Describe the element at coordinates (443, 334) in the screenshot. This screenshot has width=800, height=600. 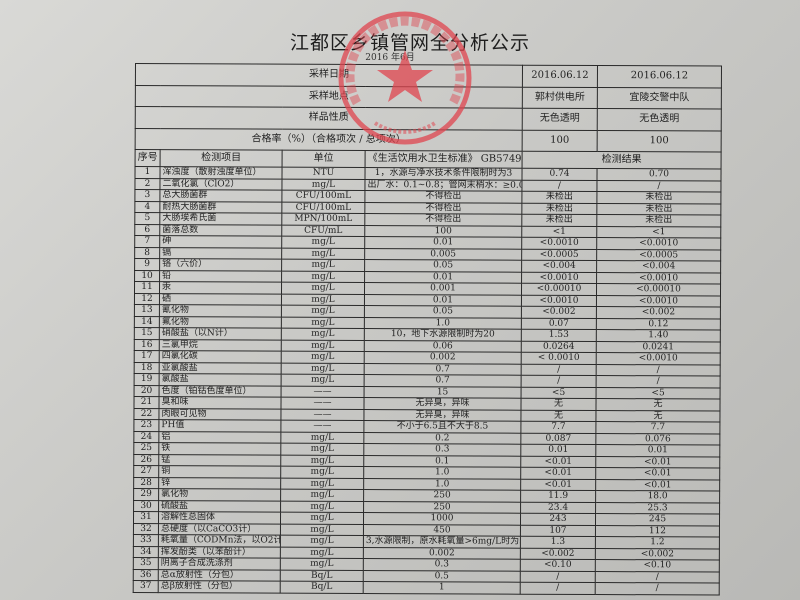
I see `cell-standard: 10，地下水源限制时为20` at that location.